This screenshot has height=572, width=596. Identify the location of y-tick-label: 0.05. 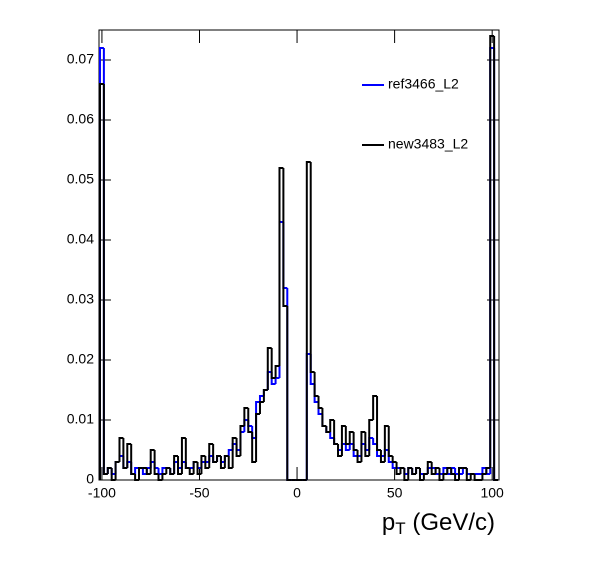
(80, 179).